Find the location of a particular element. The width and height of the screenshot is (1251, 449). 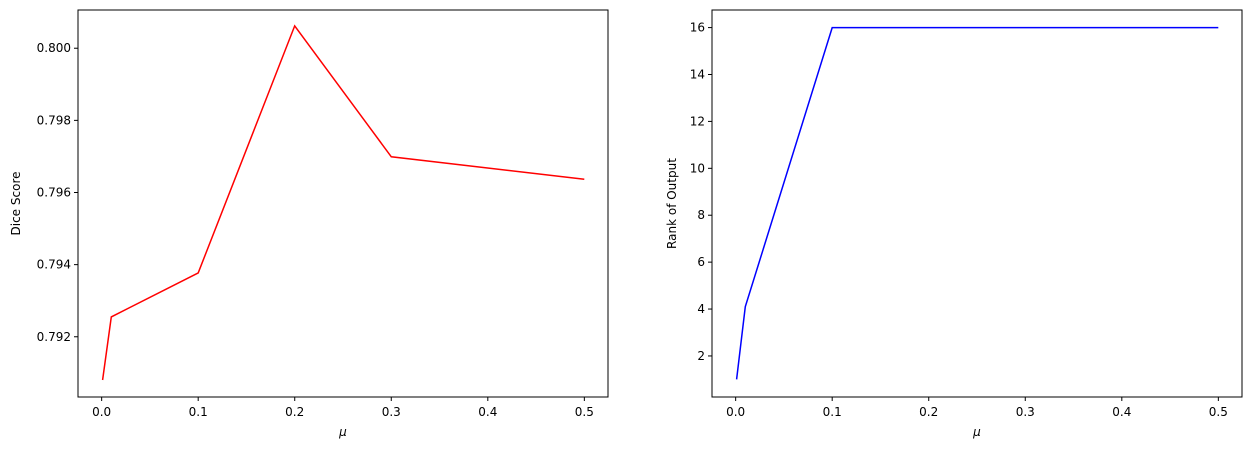

rank-x-tick-label: 0.0 is located at coordinates (735, 412).